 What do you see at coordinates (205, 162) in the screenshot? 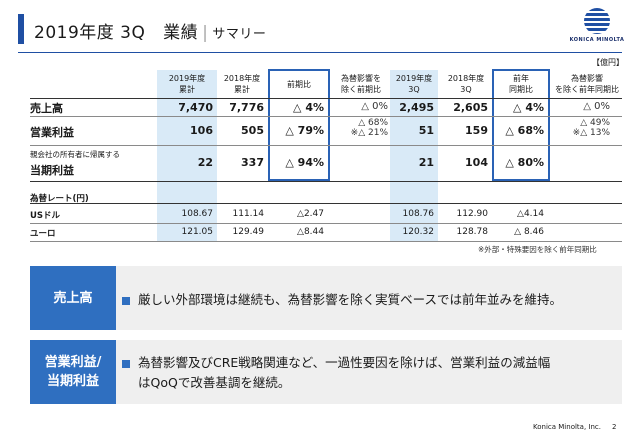
I see `net-2019-ytd: 22` at bounding box center [205, 162].